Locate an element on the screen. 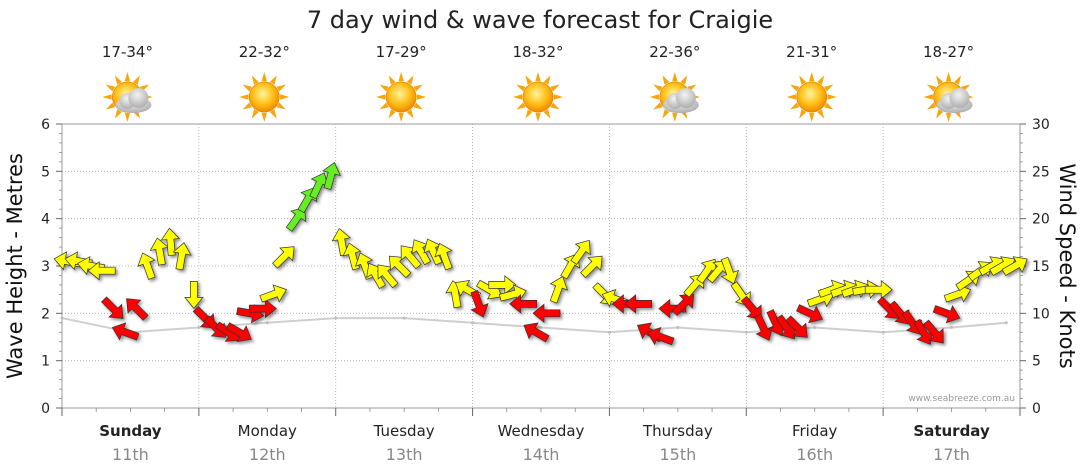 The width and height of the screenshot is (1080, 475). day-temperature: 21-31° is located at coordinates (811, 52).